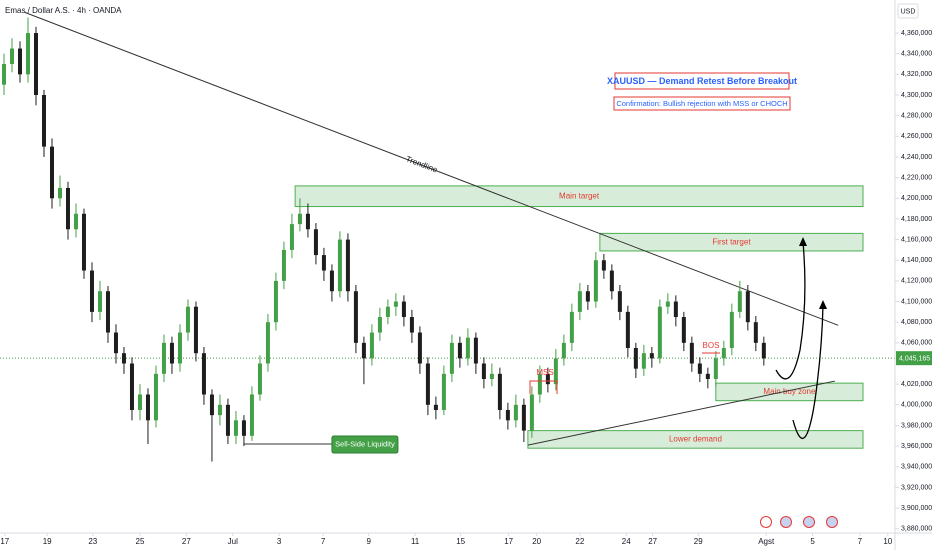 The height and width of the screenshot is (550, 932). What do you see at coordinates (916, 198) in the screenshot?
I see `y-tick-label: 4,200,000` at bounding box center [916, 198].